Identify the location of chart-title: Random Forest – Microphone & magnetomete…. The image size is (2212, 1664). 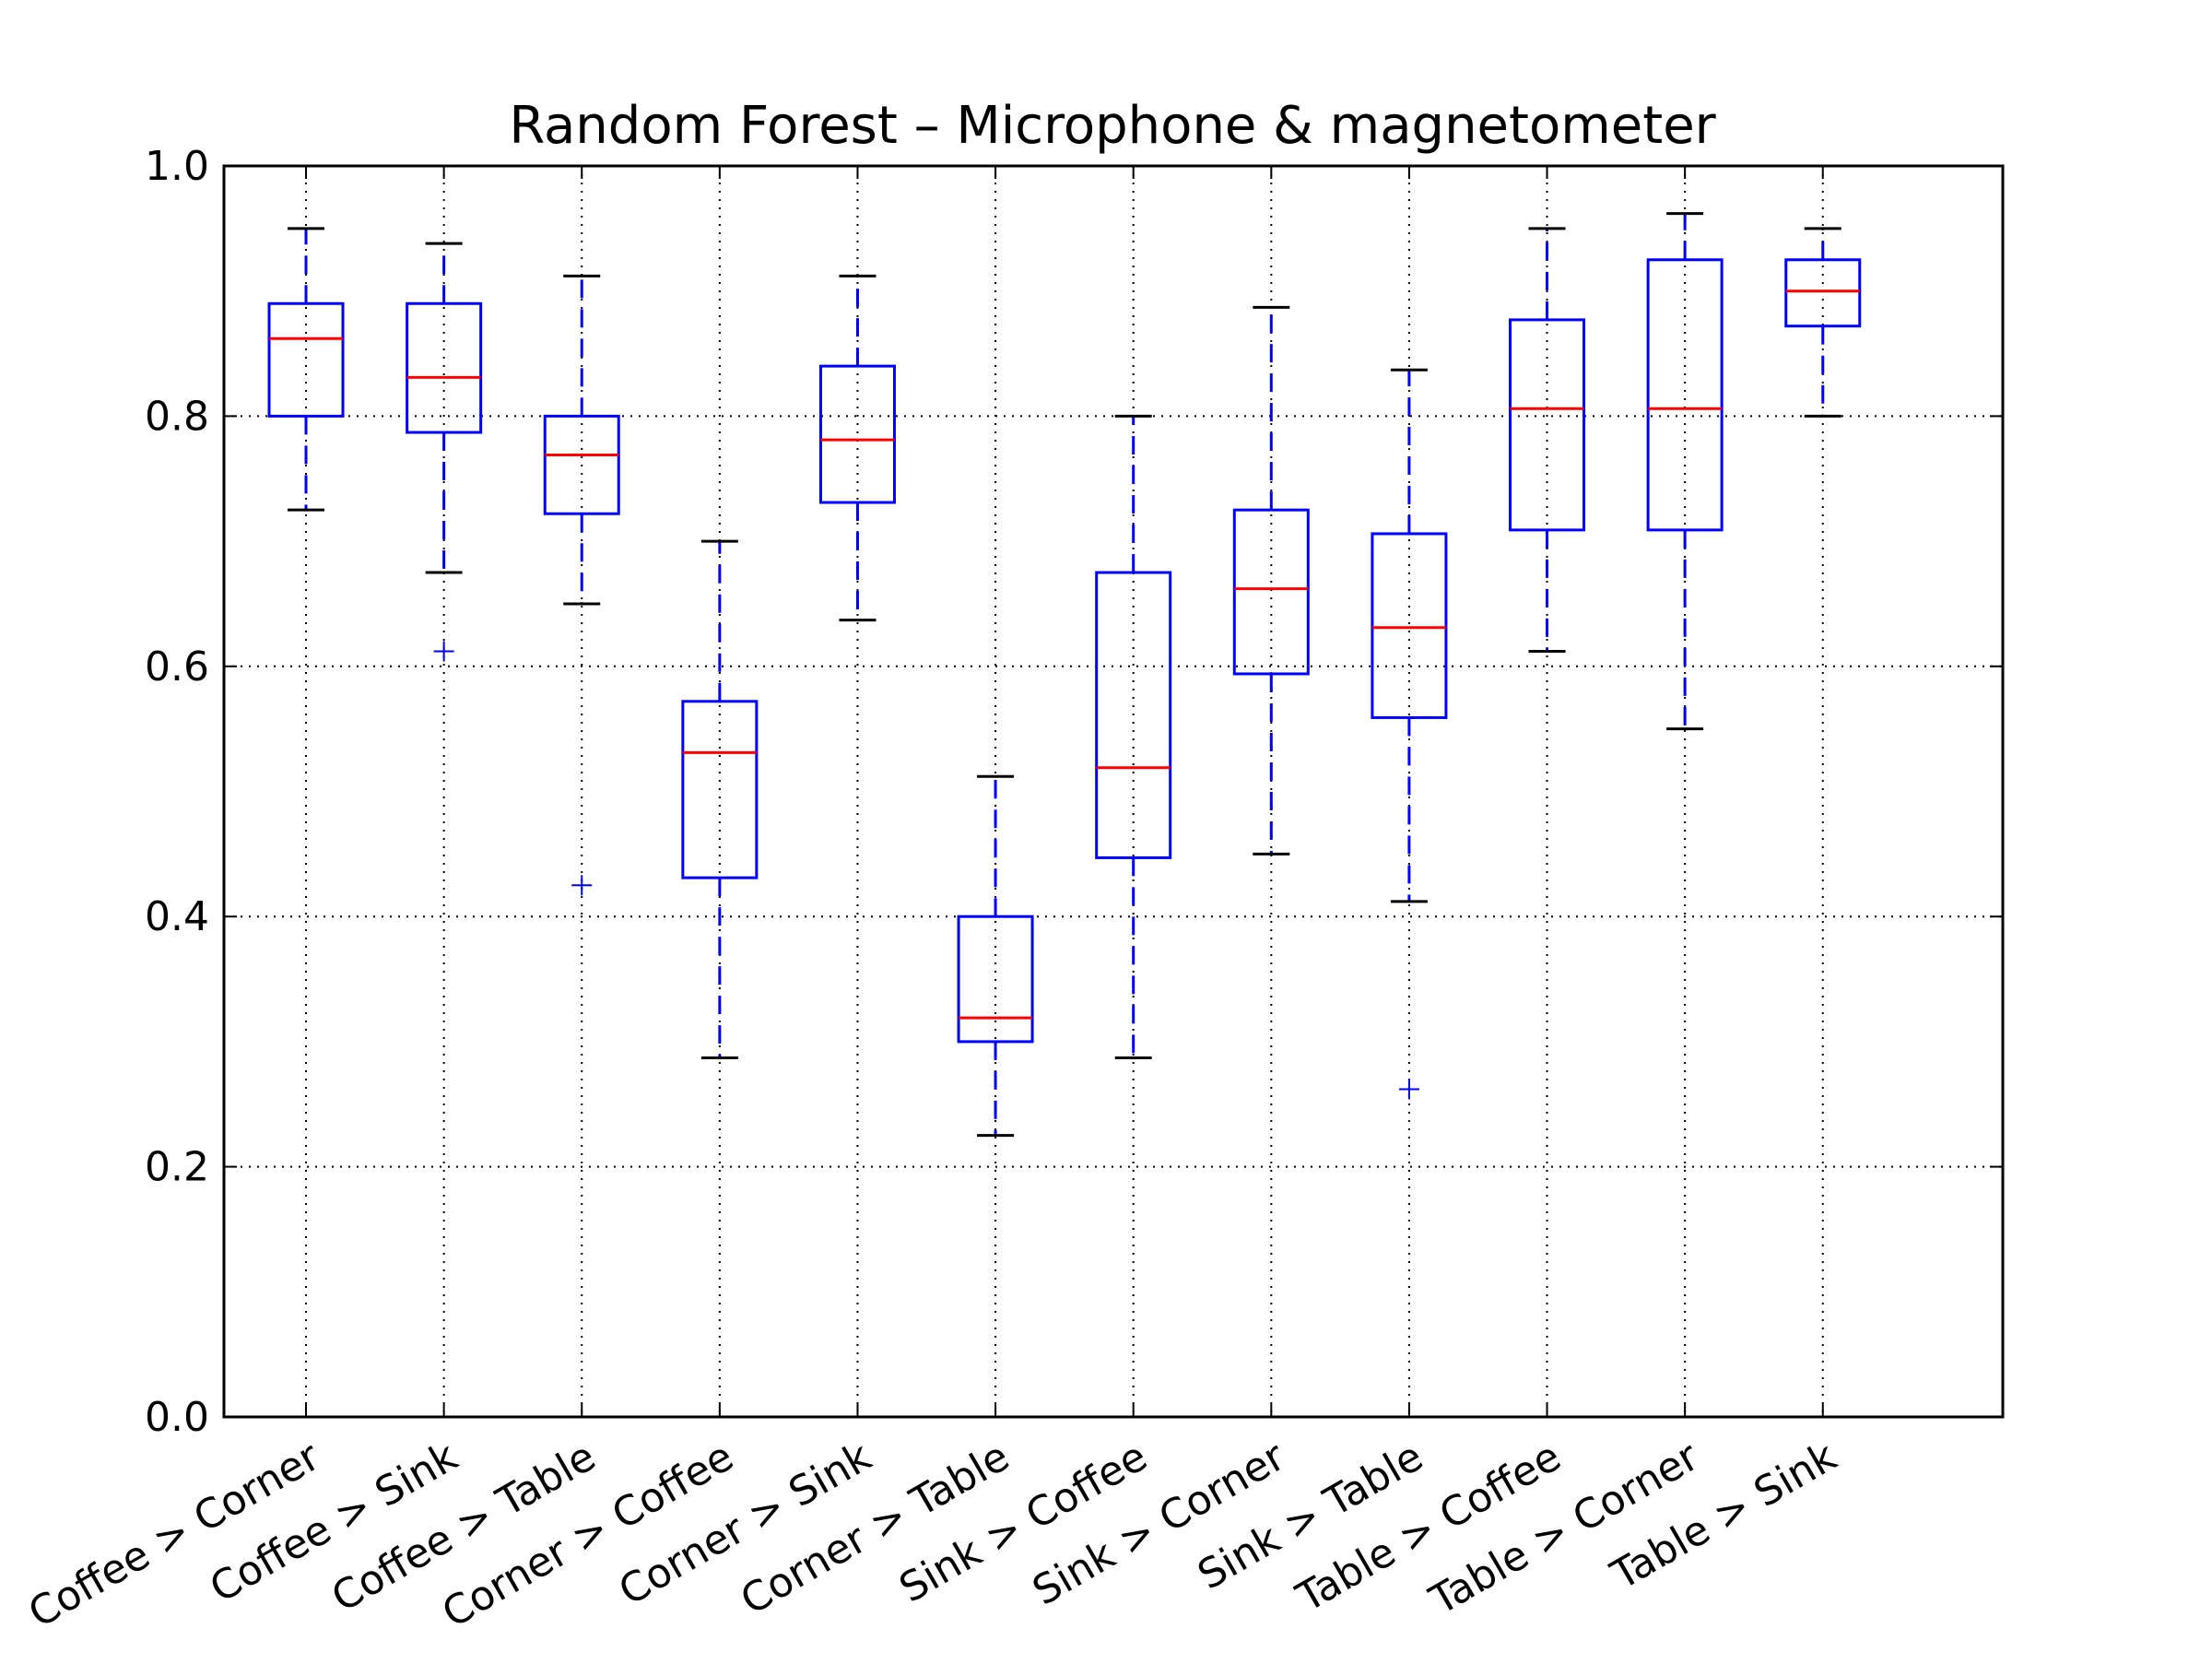
(1112, 126).